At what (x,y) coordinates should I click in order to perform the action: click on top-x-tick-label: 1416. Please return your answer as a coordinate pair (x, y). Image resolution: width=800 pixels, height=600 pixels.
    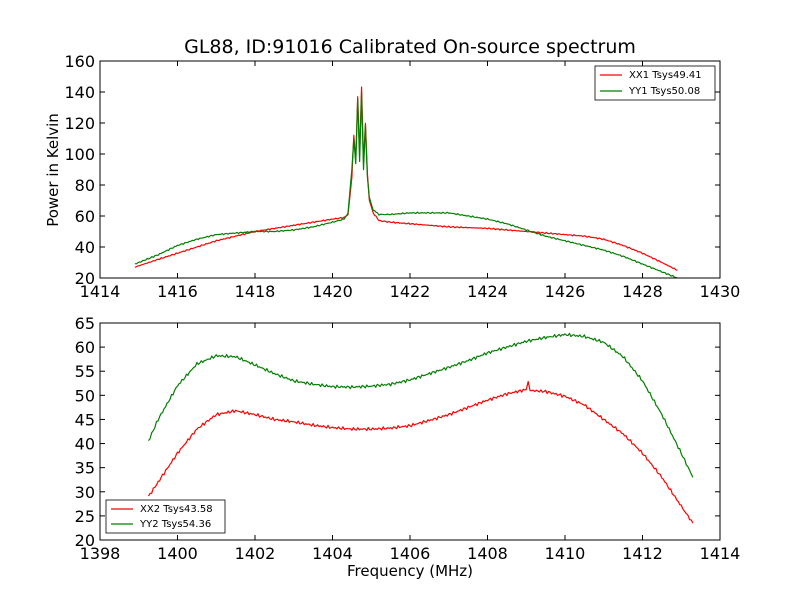
    Looking at the image, I should click on (177, 291).